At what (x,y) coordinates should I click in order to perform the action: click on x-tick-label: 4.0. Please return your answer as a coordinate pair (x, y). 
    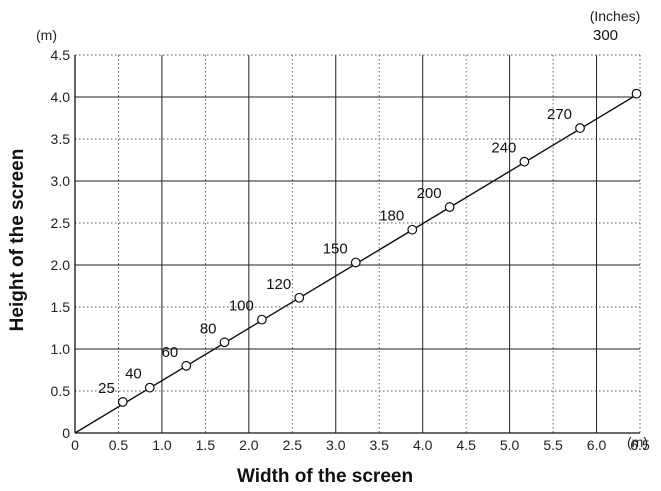
    Looking at the image, I should click on (423, 445).